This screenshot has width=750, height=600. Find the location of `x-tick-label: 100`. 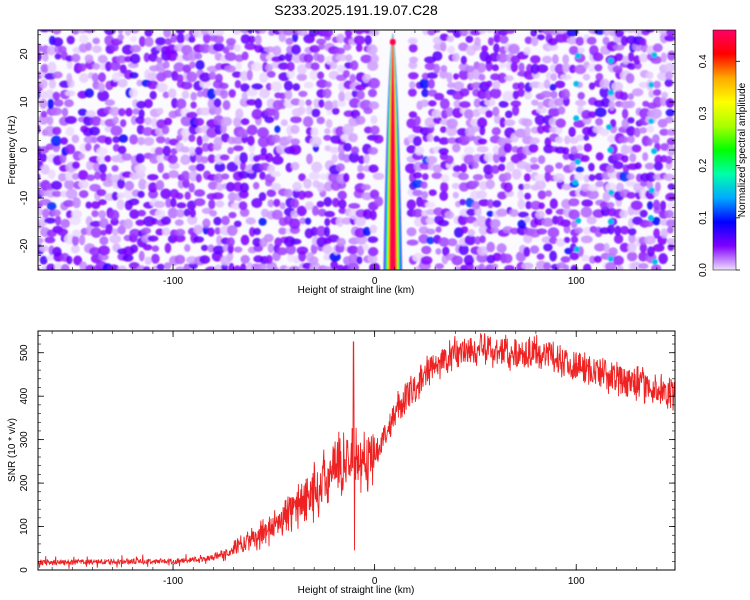

x-tick-label: 100 is located at coordinates (576, 281).